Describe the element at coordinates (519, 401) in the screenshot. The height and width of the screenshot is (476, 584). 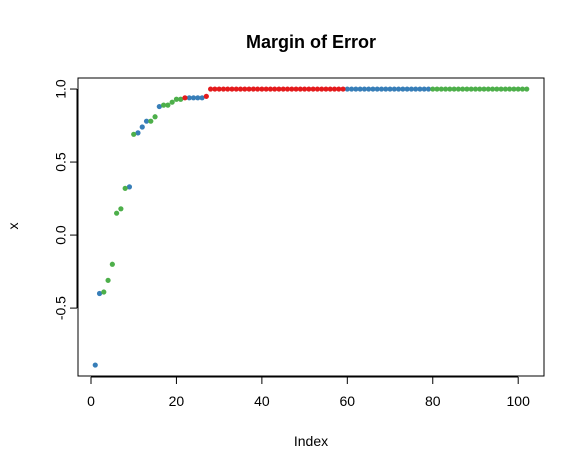
I see `x-tick-label: 100` at that location.